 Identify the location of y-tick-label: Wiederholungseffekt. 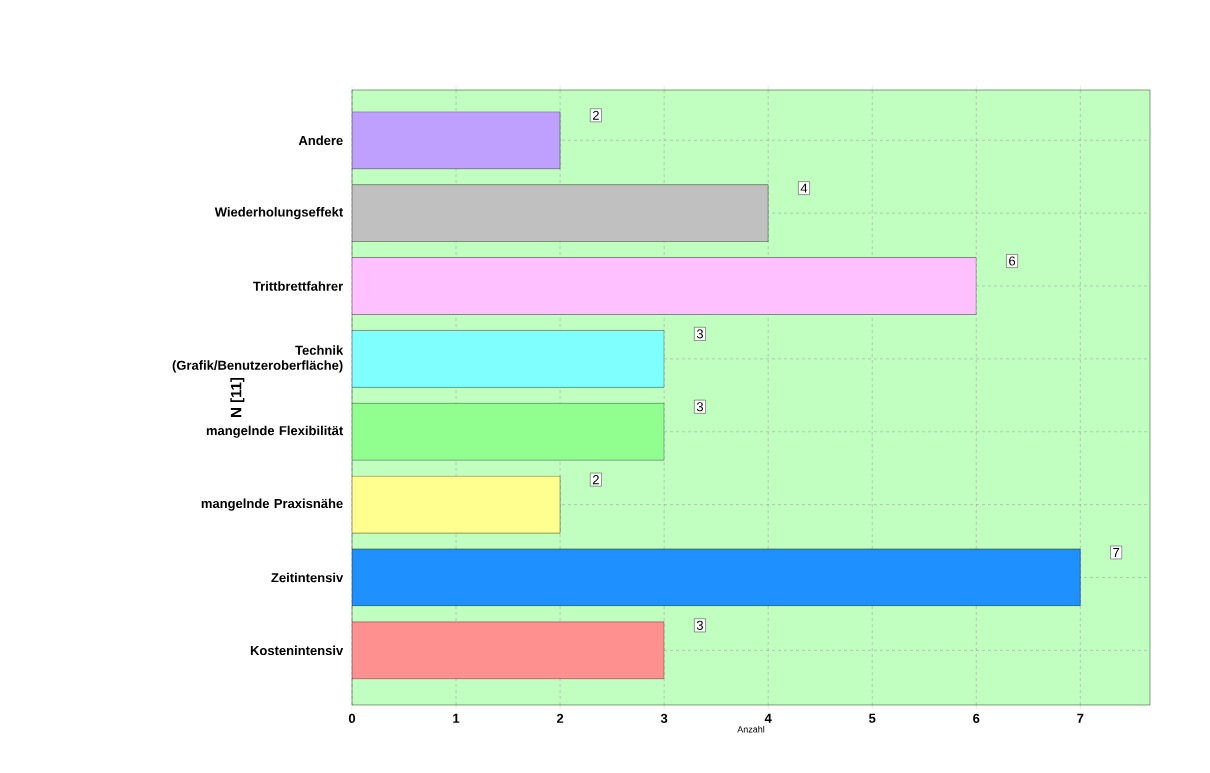
(279, 213).